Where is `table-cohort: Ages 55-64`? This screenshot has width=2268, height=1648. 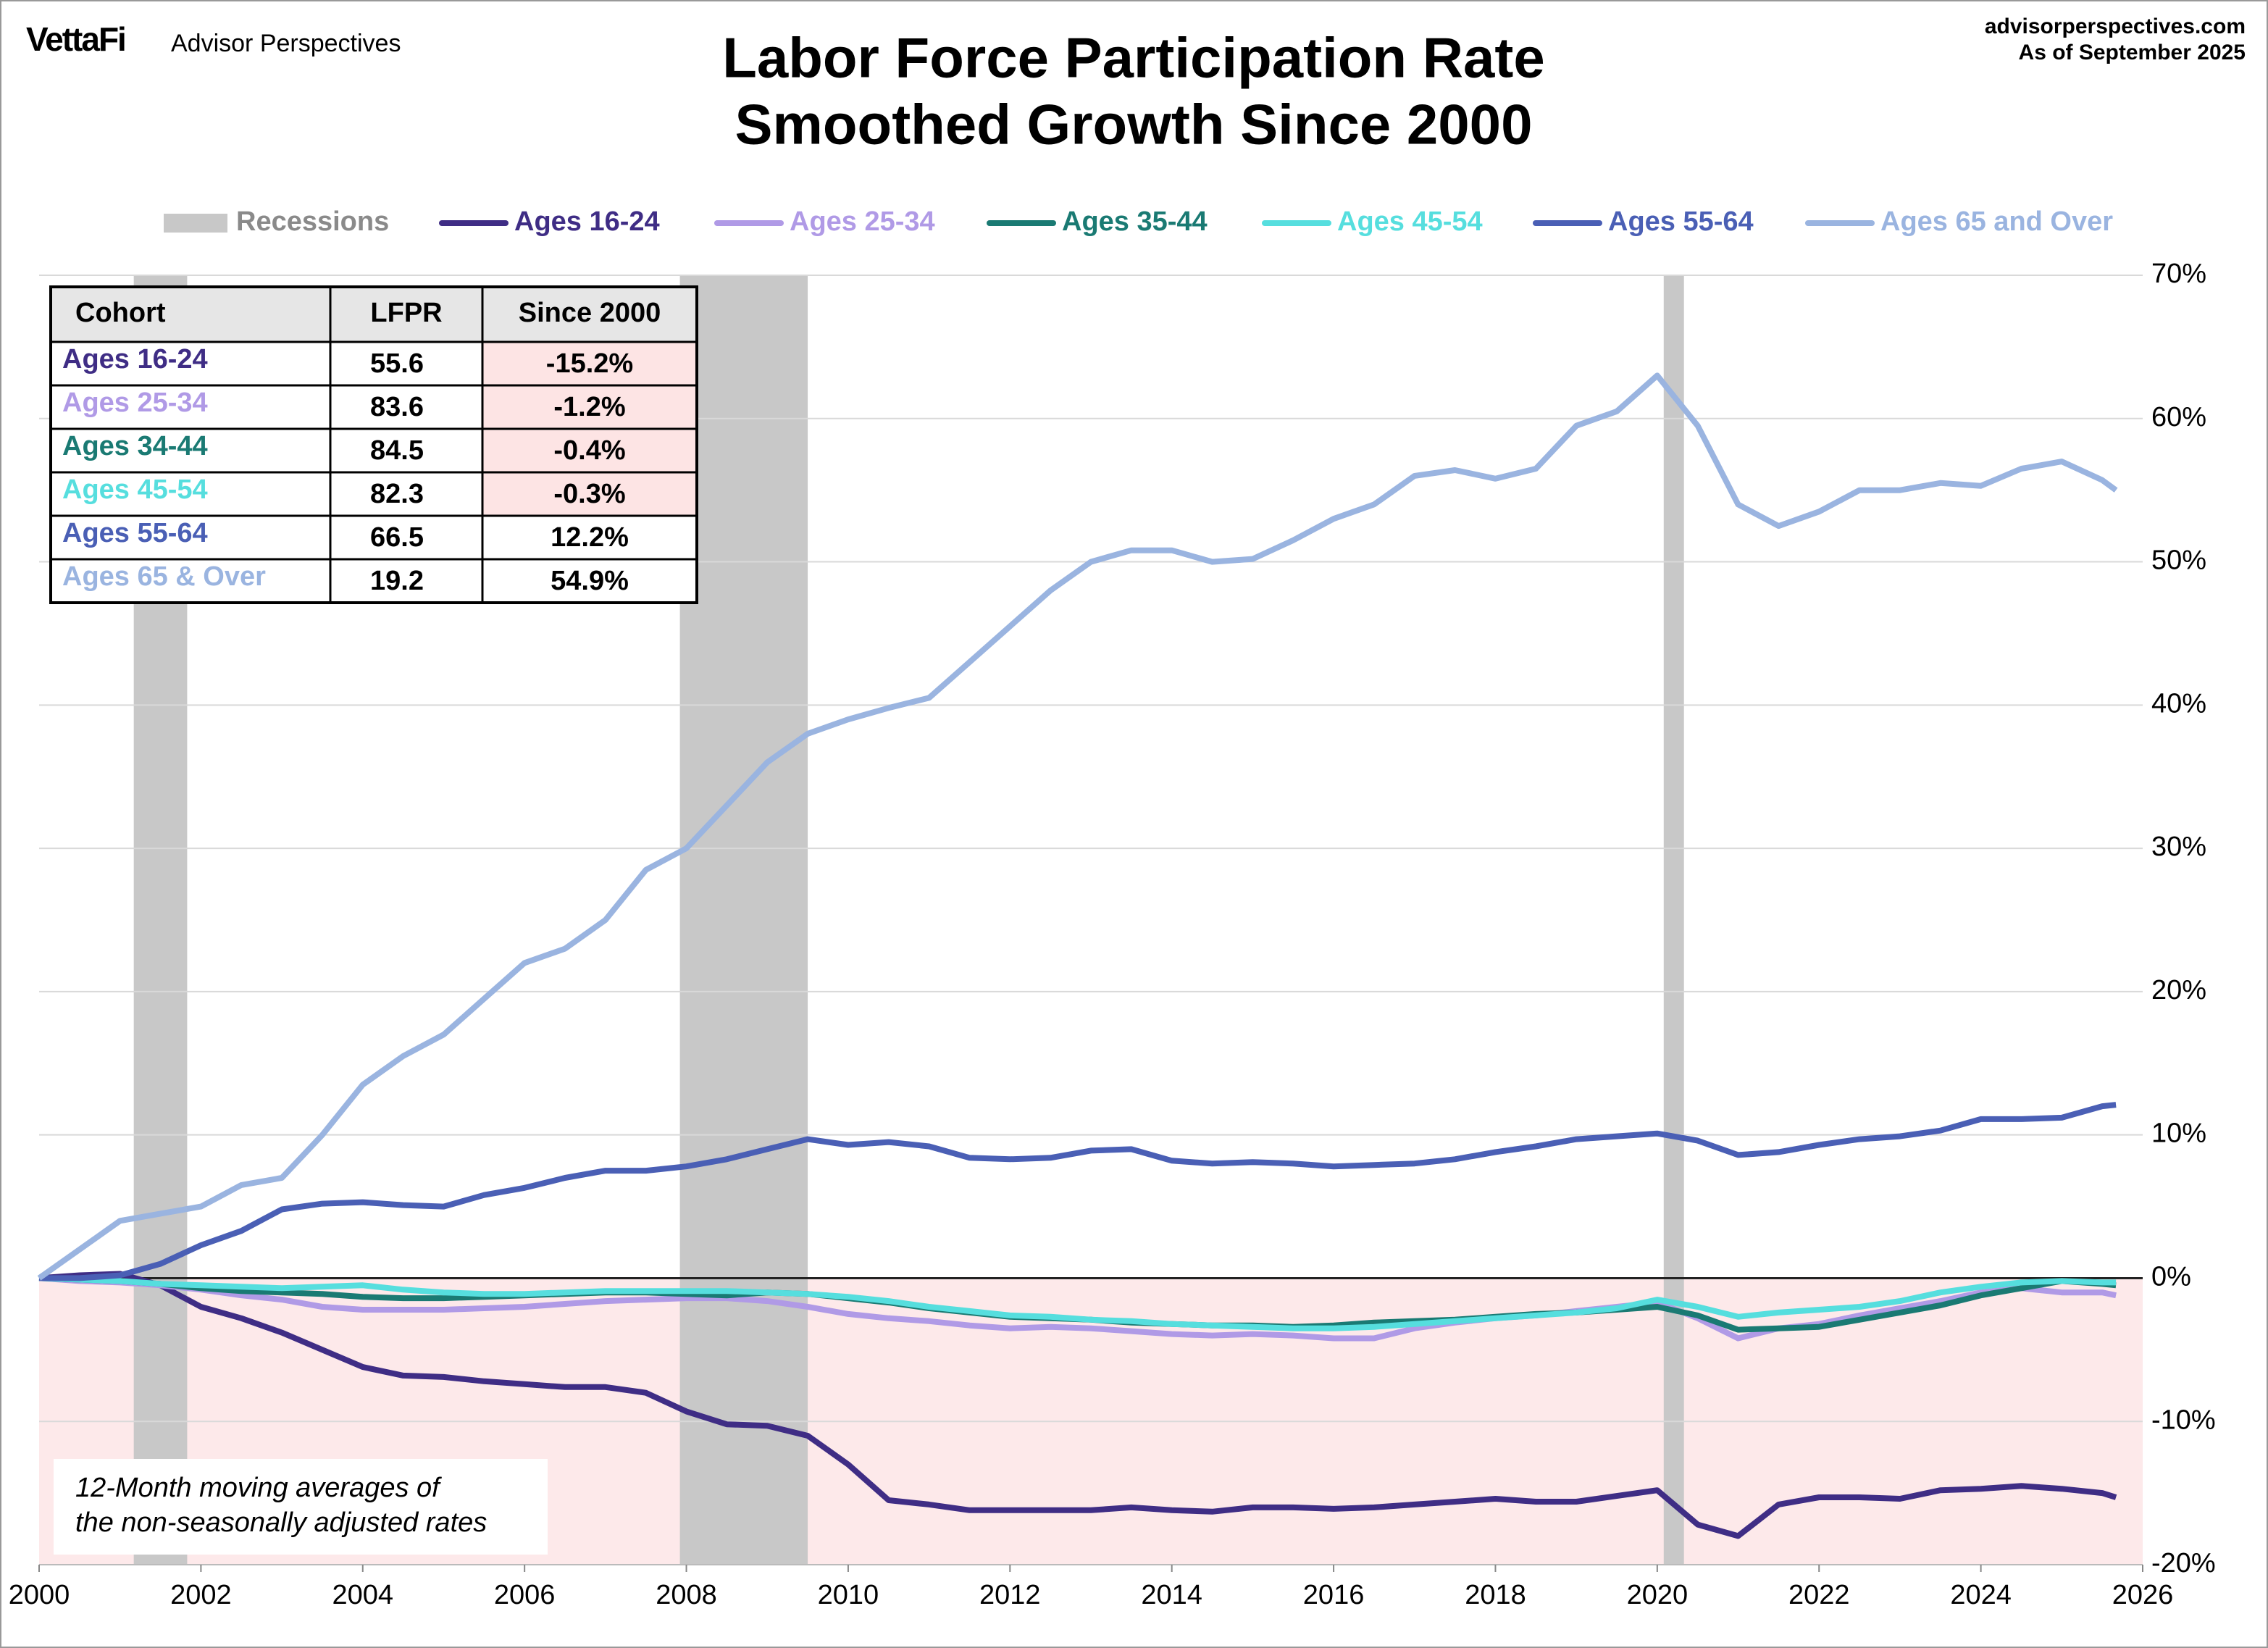
table-cohort: Ages 55-64 is located at coordinates (135, 533).